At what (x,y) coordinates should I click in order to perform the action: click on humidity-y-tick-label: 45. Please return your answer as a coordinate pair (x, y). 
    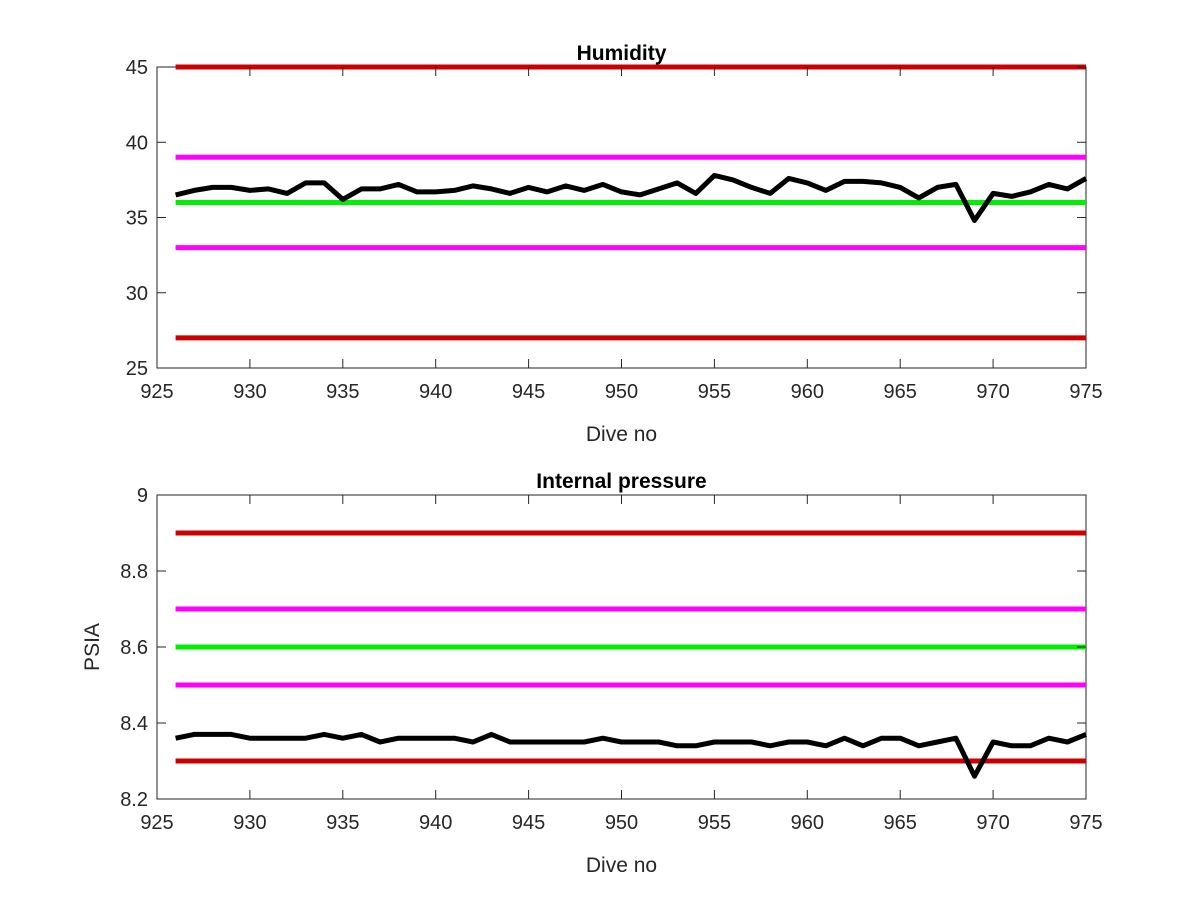
    Looking at the image, I should click on (137, 68).